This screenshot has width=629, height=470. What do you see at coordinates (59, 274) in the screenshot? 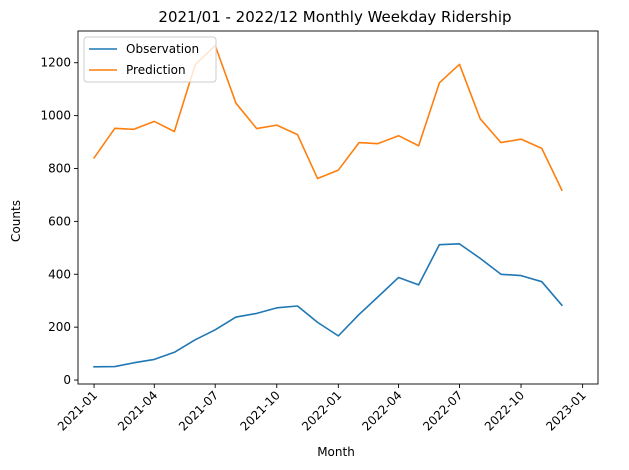
I see `y-tick-label: 400` at bounding box center [59, 274].